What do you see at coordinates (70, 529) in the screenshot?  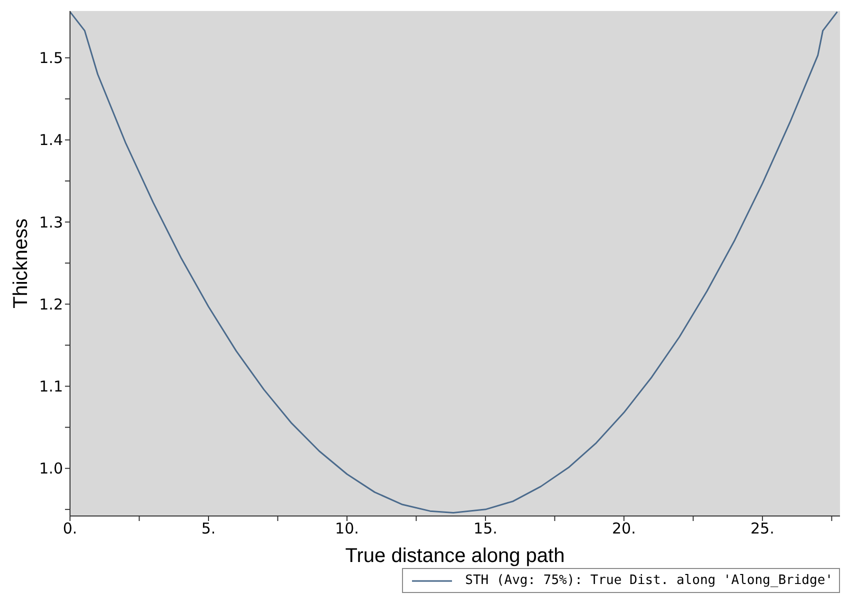 I see `x-tick-label: 0.` at bounding box center [70, 529].